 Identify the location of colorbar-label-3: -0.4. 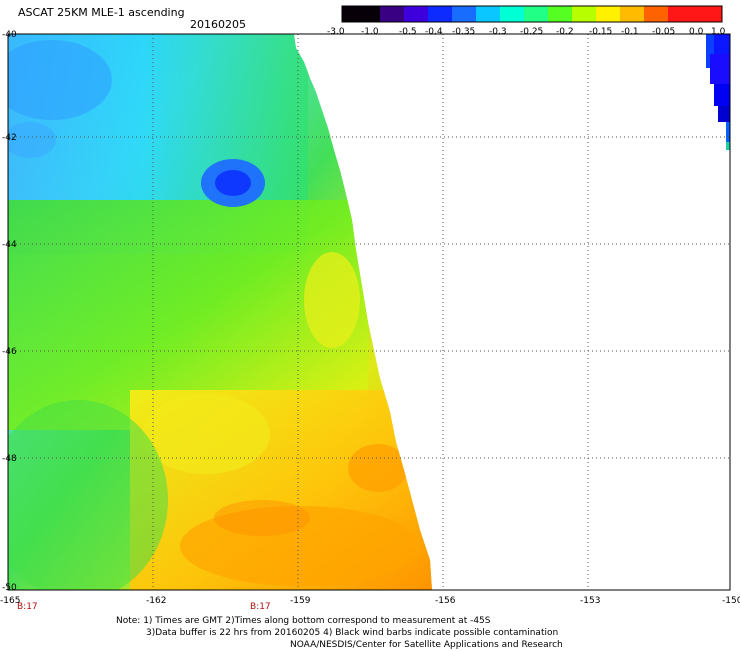
(434, 32).